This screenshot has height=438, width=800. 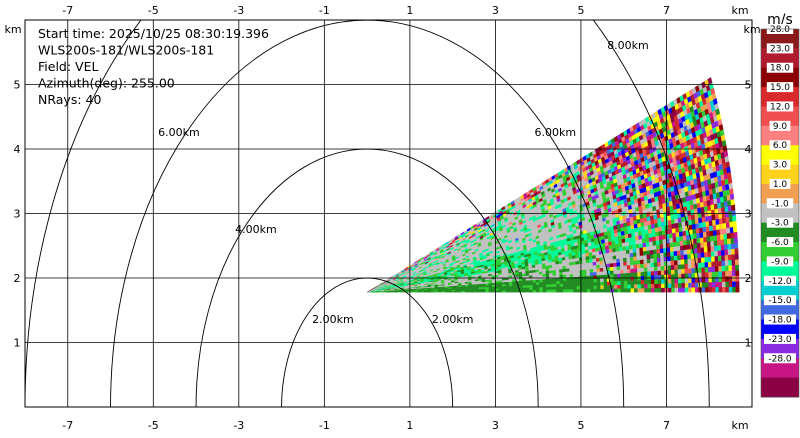 What do you see at coordinates (652, 269) in the screenshot?
I see `gate-r5-g84` at bounding box center [652, 269].